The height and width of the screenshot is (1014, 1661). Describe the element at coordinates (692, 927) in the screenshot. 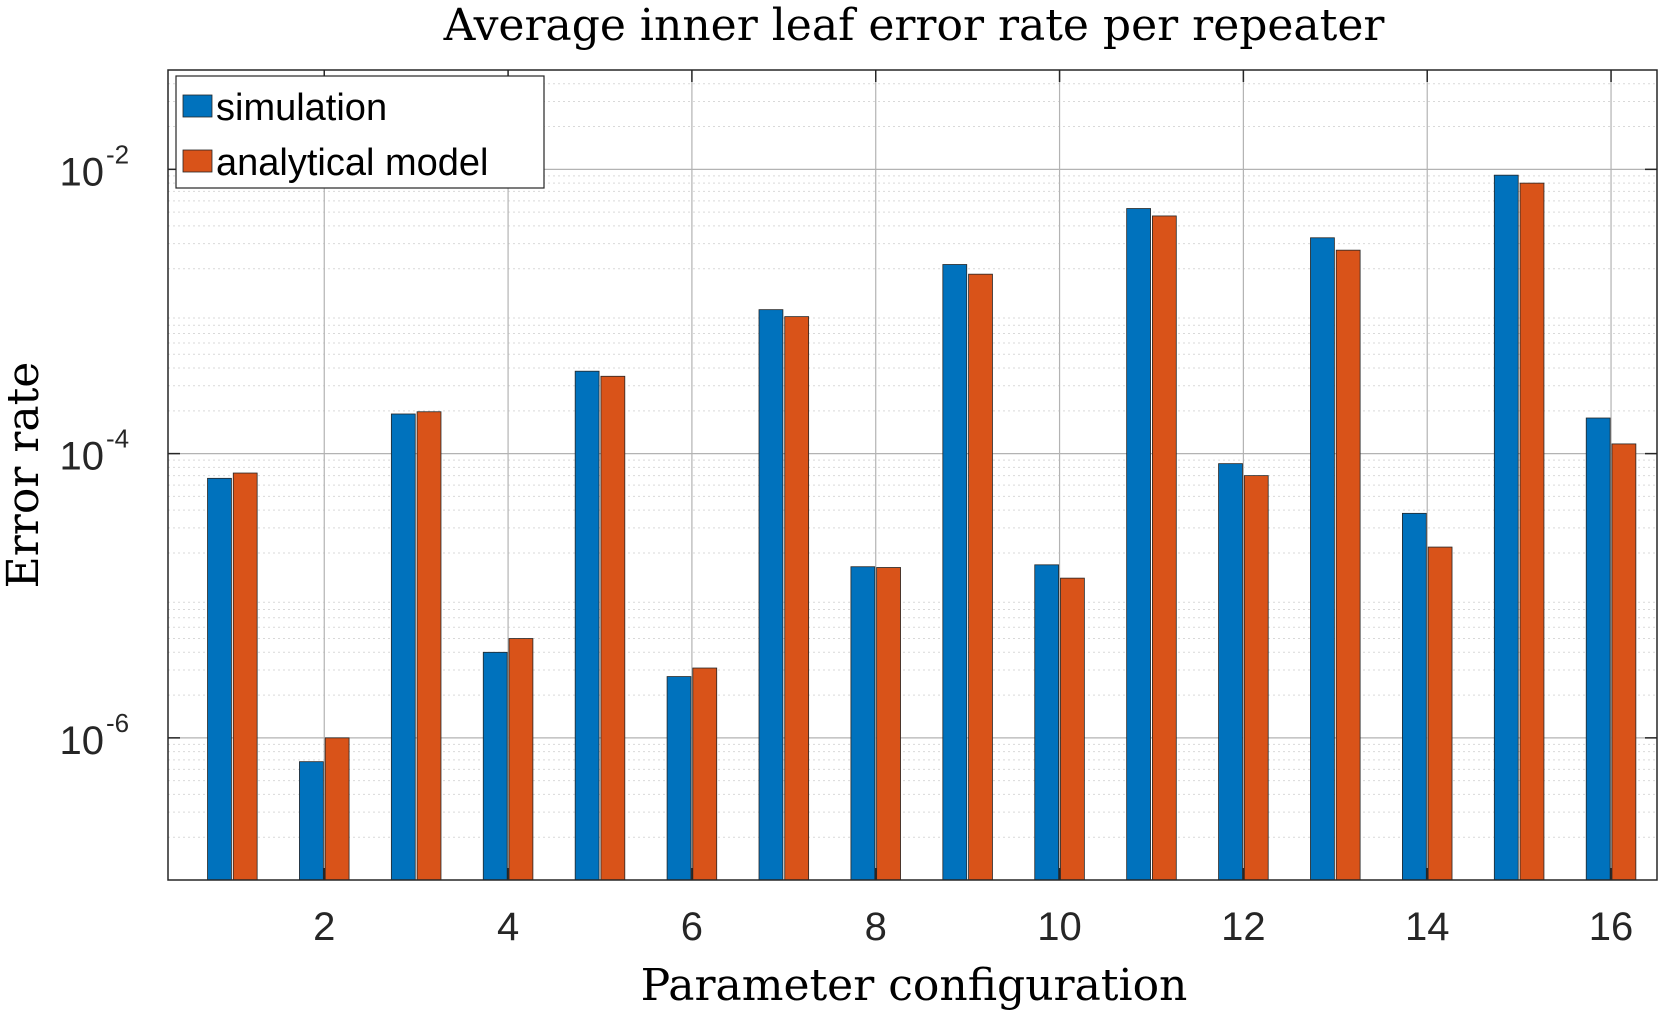

I see `x-tick-label: 6` at that location.